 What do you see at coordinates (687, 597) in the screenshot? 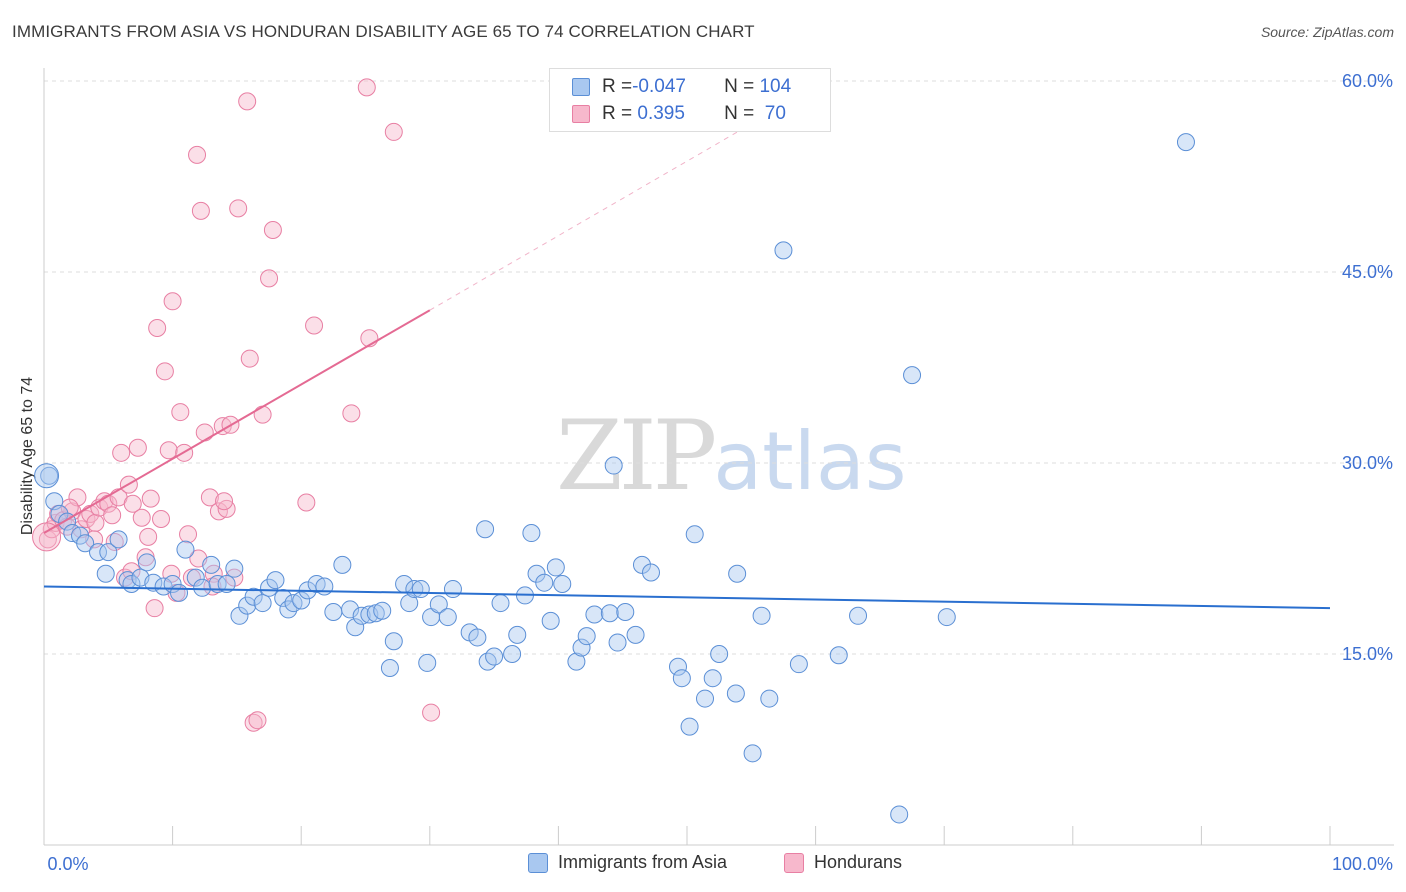
I see `asia-trend-line` at bounding box center [687, 597].